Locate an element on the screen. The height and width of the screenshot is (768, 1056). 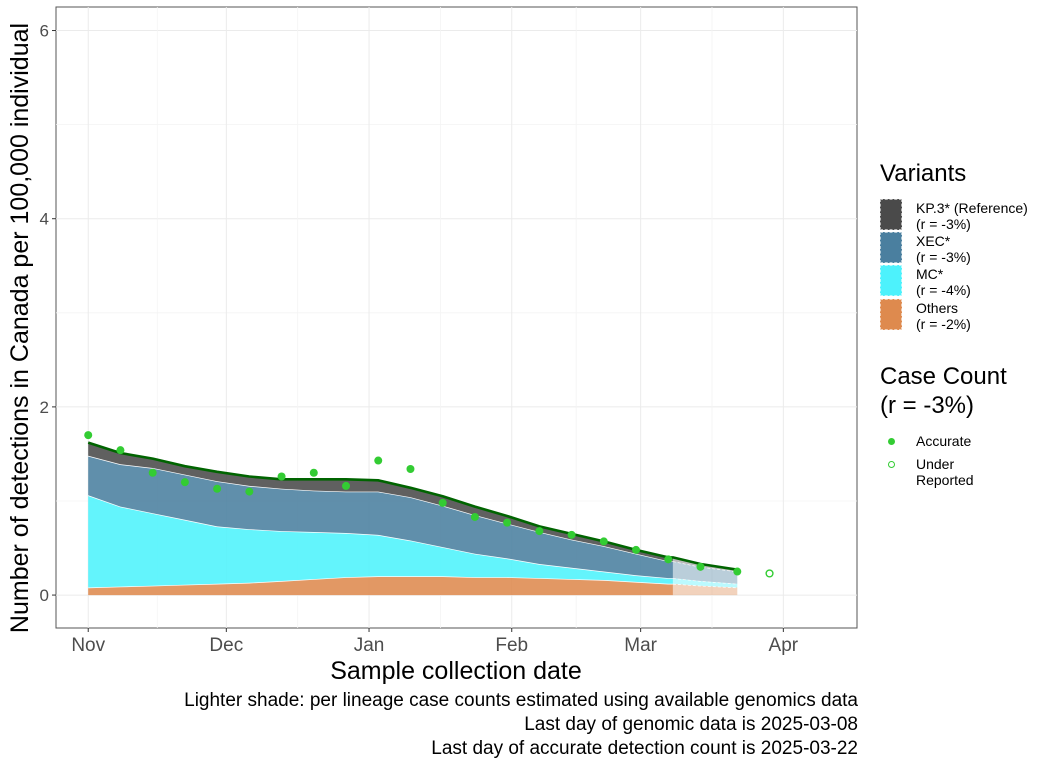
stacked-areas is located at coordinates (412, 519).